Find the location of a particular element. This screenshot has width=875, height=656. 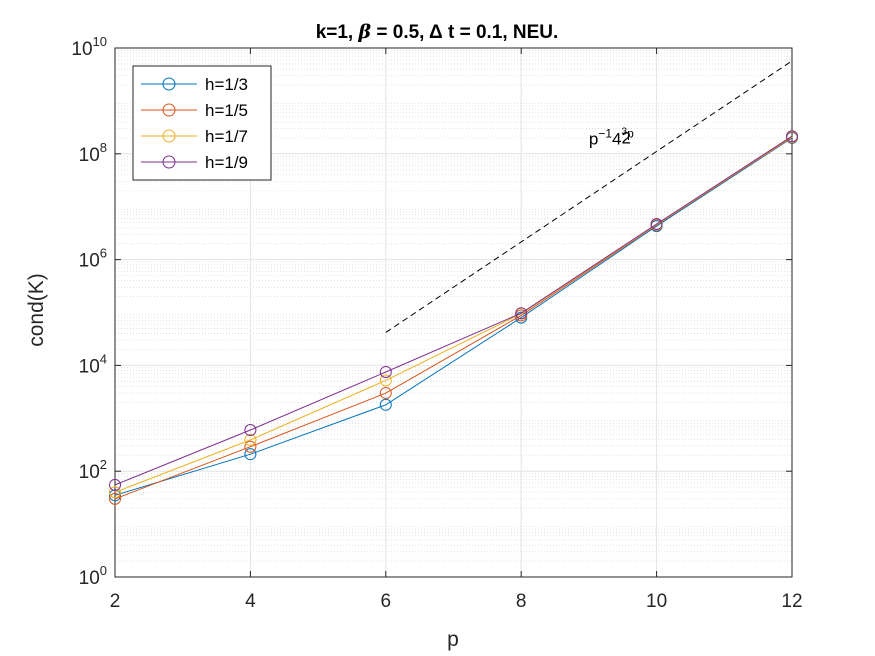

slope-annotation-denominator: 2 is located at coordinates (626, 137).